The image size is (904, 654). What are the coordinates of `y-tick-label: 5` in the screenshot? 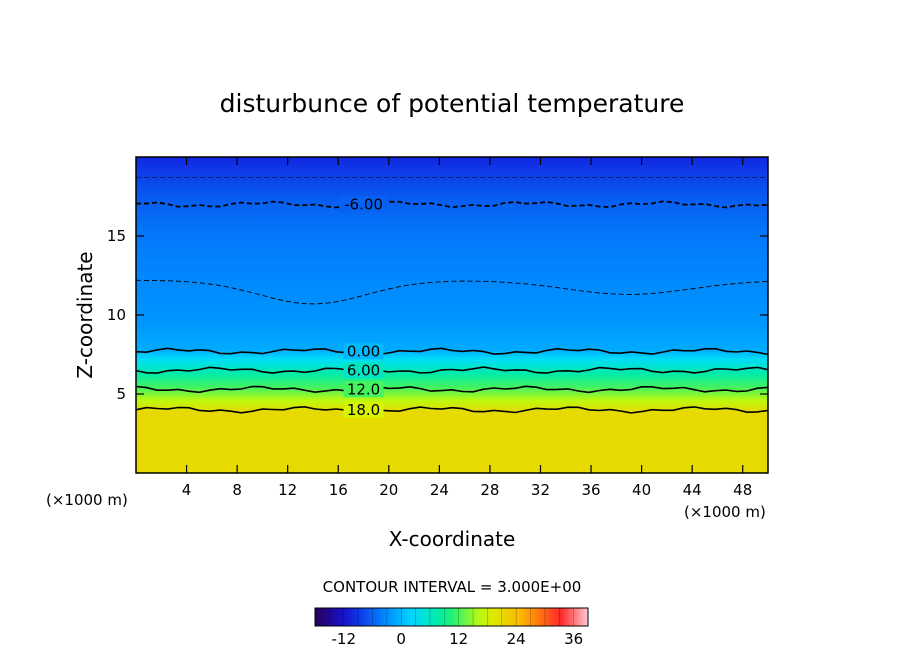 It's located at (121, 394).